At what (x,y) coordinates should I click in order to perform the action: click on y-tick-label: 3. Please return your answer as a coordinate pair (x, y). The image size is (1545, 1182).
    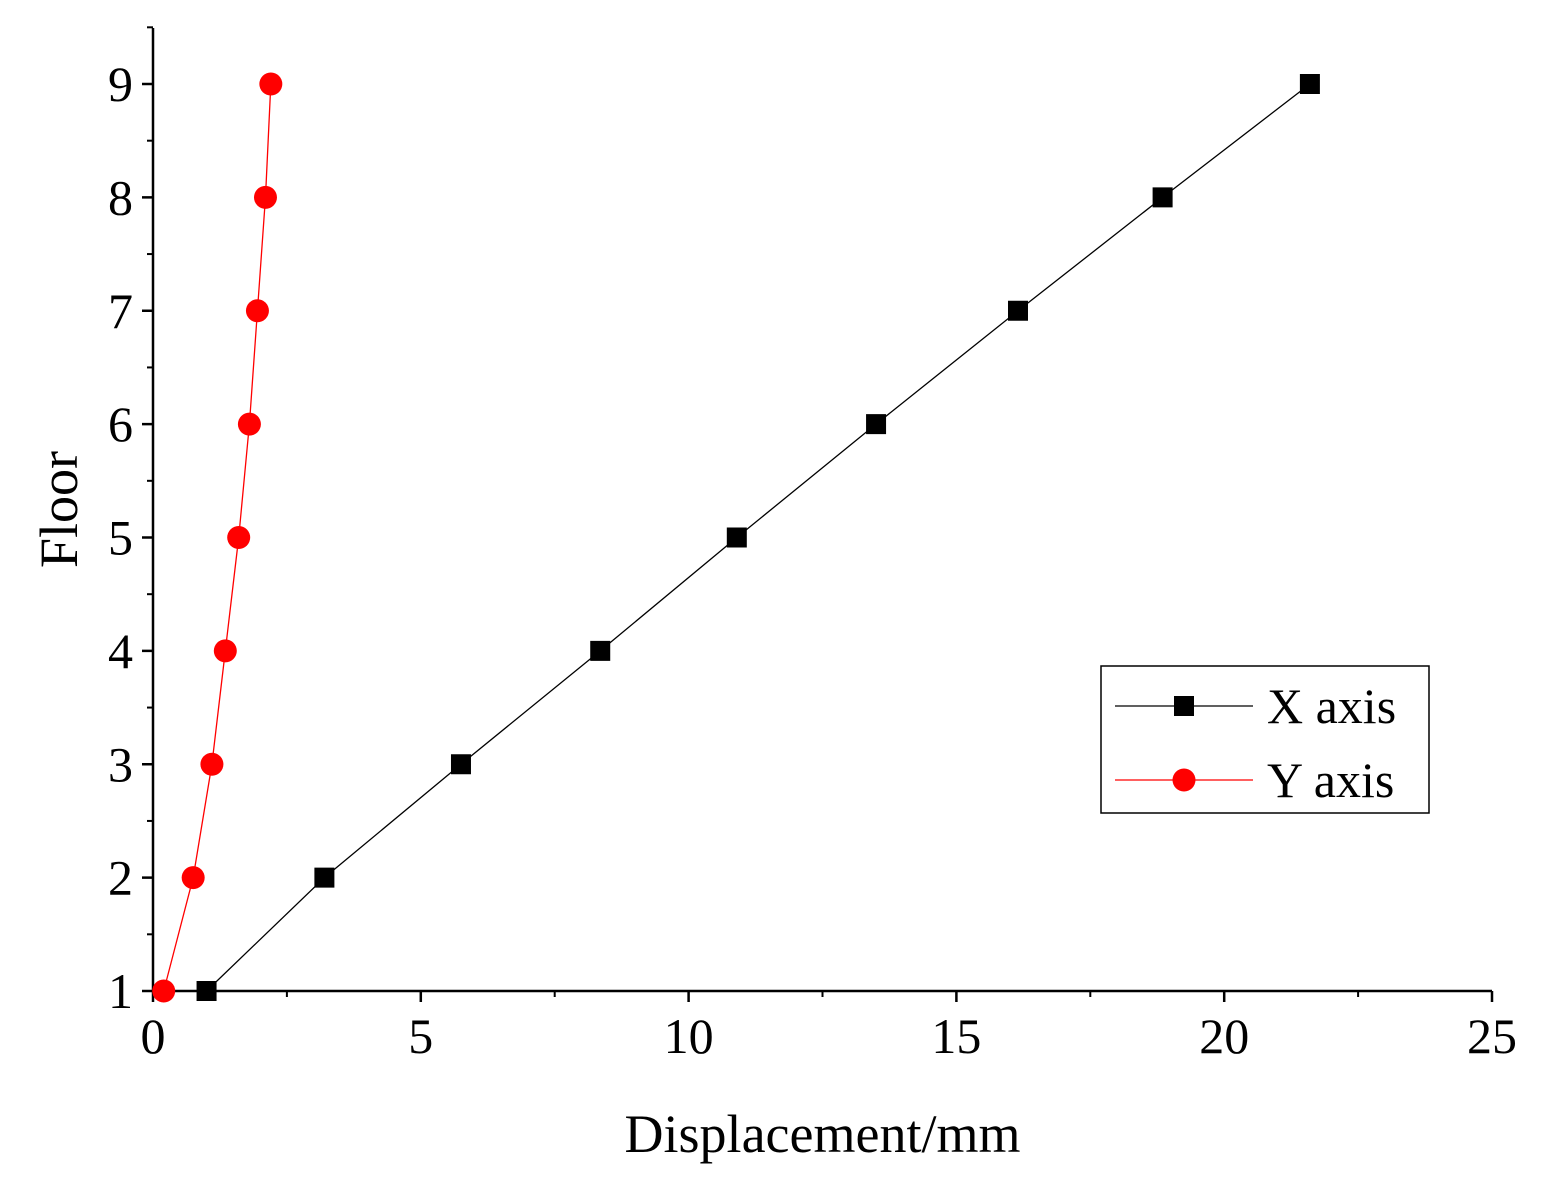
    Looking at the image, I should click on (120, 764).